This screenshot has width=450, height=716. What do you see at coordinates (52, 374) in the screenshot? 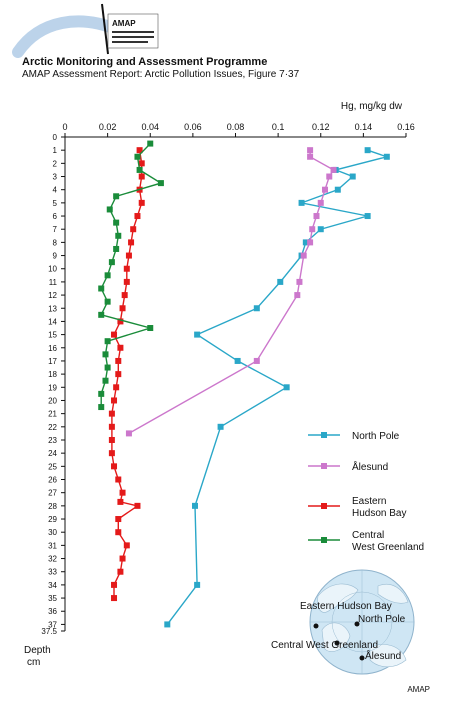
I see `y-tick-label: 18` at bounding box center [52, 374].